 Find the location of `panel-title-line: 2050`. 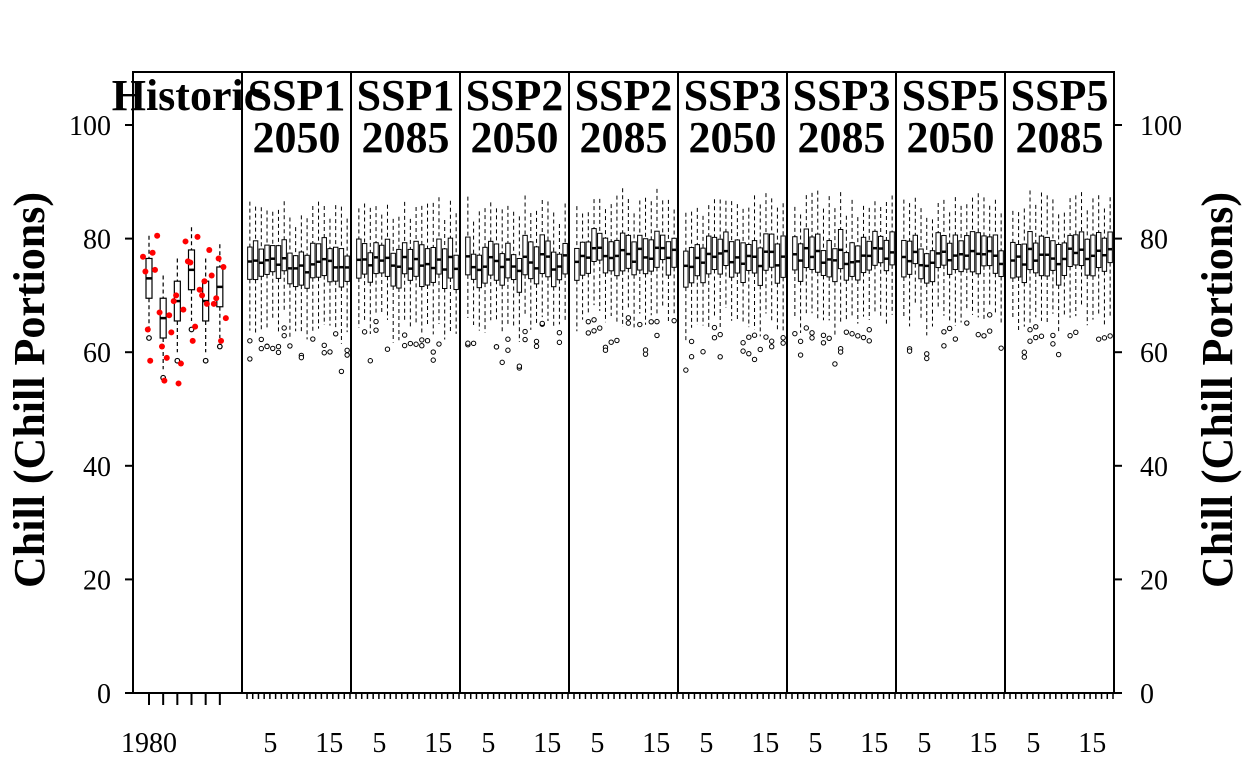

panel-title-line: 2050 is located at coordinates (733, 137).